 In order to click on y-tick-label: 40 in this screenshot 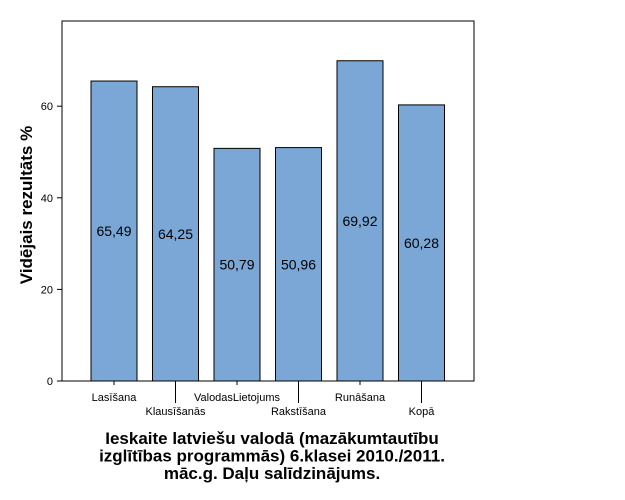, I will do `click(47, 199)`.